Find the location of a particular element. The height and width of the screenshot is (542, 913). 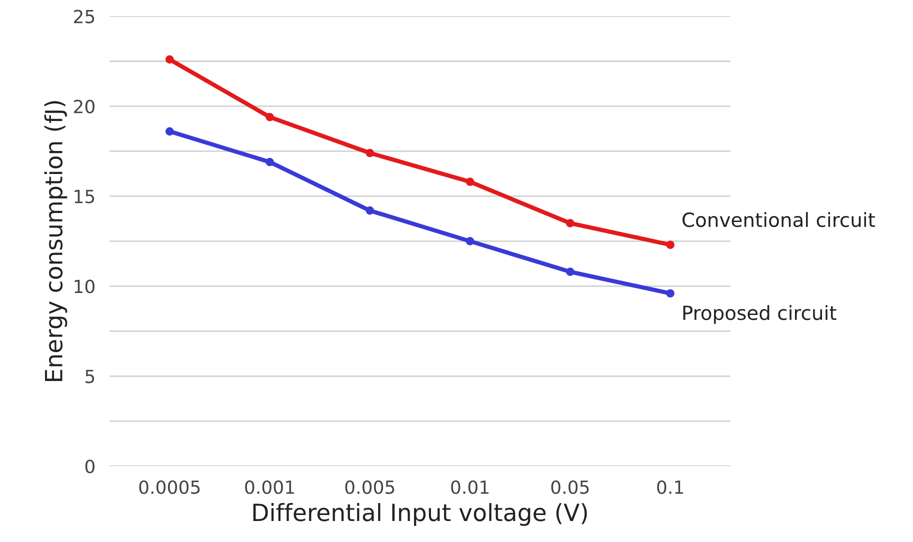

y-tick-label: 0 is located at coordinates (89, 467).